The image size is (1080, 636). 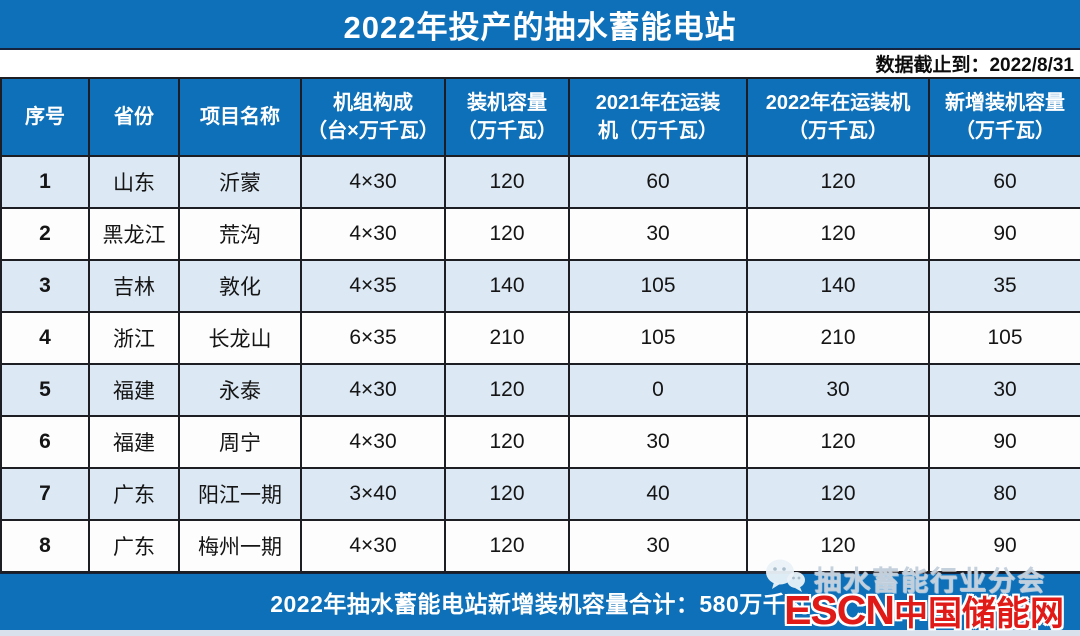 What do you see at coordinates (507, 117) in the screenshot?
I see `column-header: 装机容量 （万千瓦）` at bounding box center [507, 117].